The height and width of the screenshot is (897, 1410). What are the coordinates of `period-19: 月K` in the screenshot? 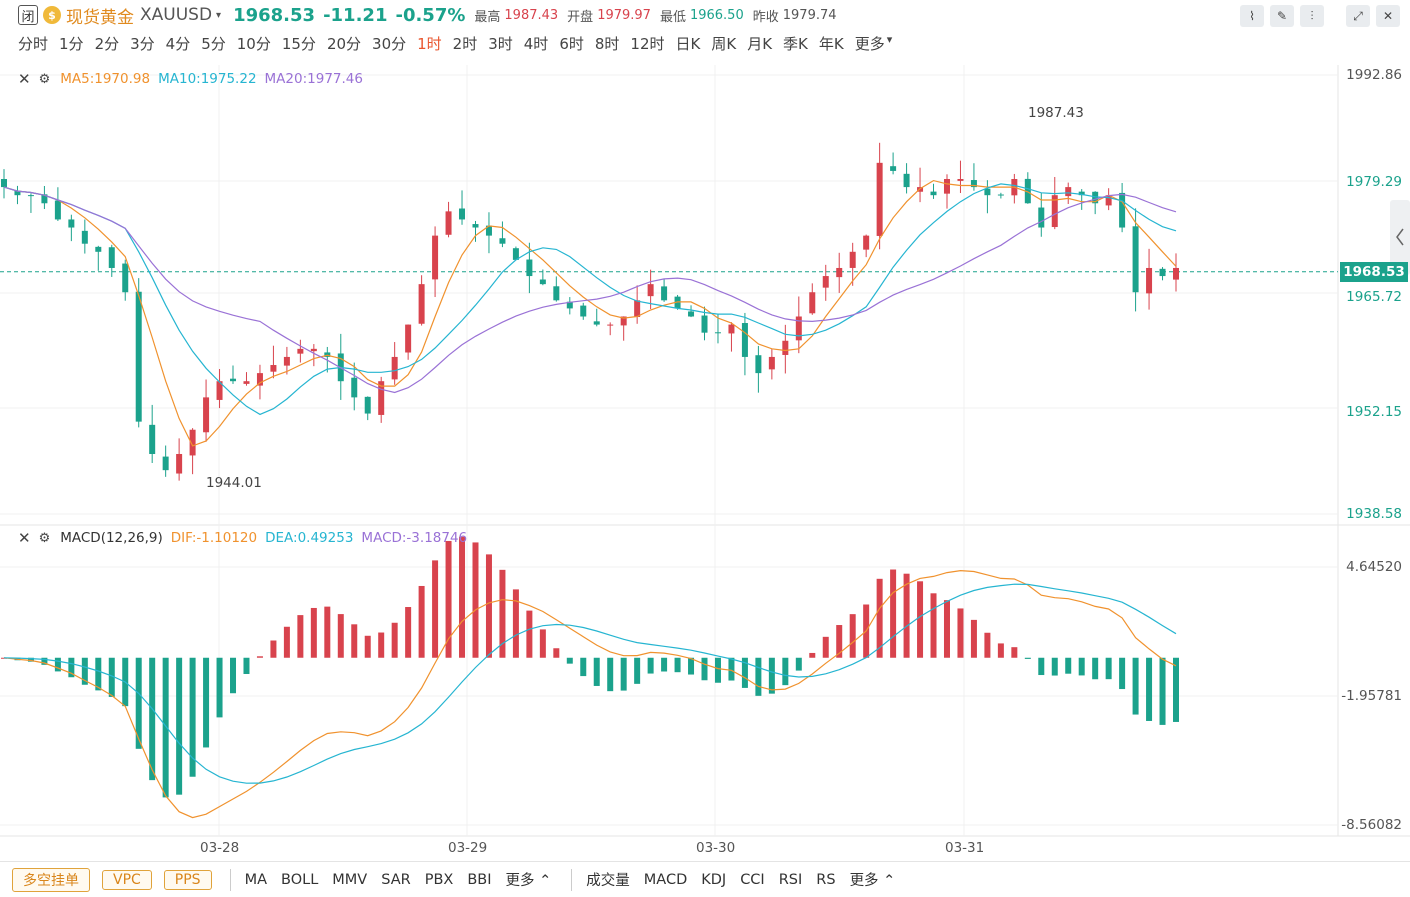 It's located at (760, 44).